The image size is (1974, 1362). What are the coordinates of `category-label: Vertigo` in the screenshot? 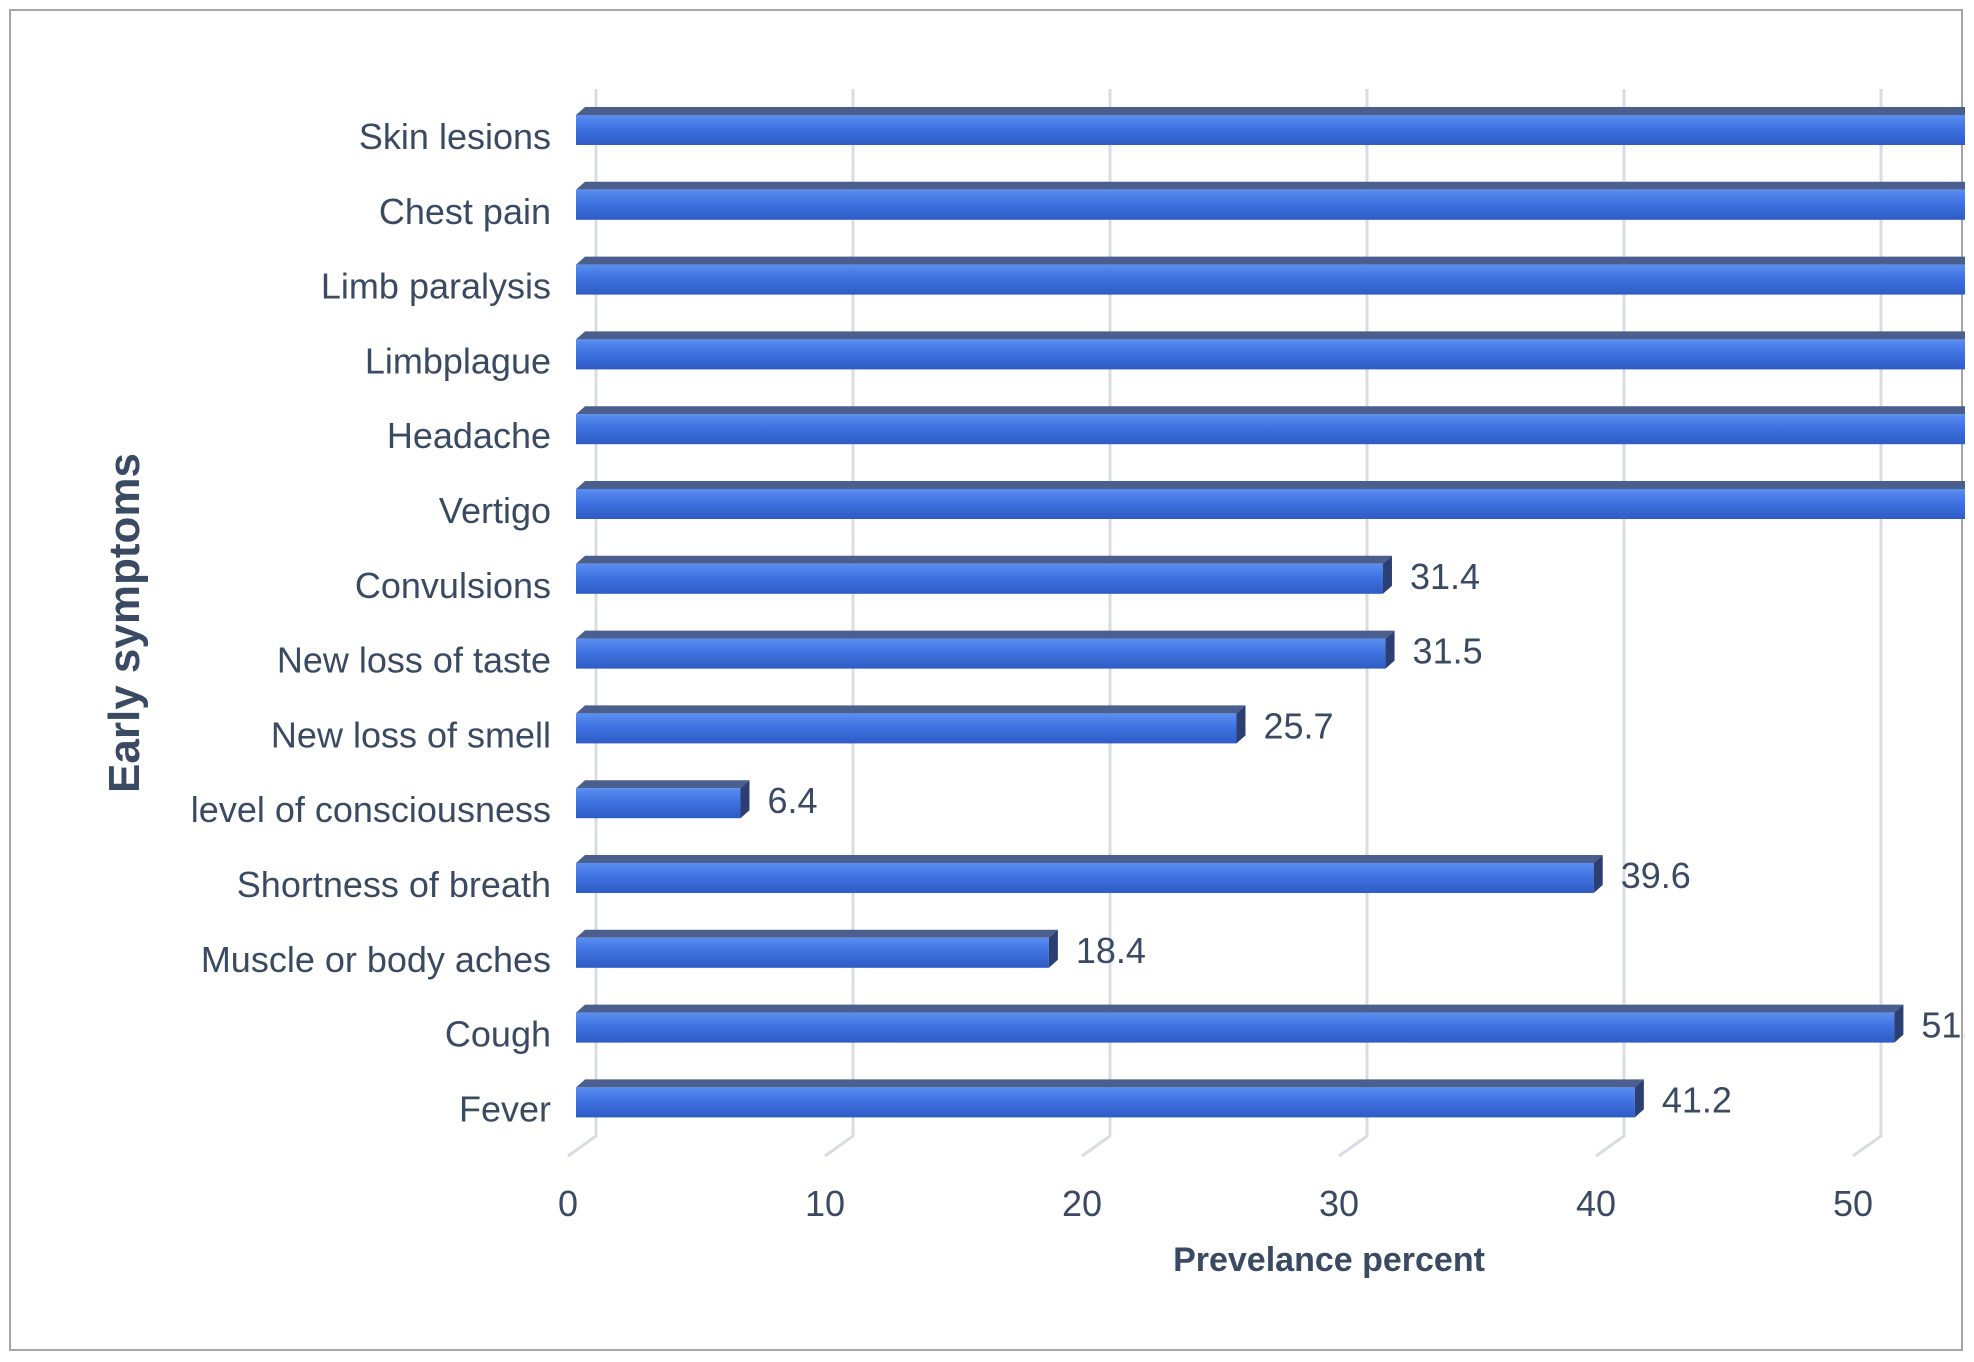 It's located at (495, 510).